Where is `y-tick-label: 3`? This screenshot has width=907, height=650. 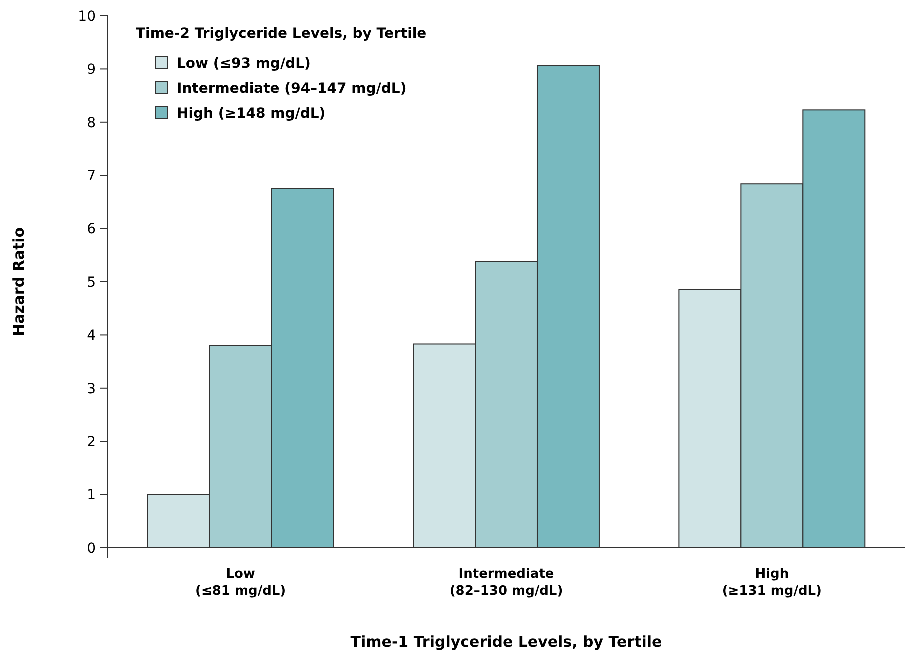
y-tick-label: 3 is located at coordinates (91, 389).